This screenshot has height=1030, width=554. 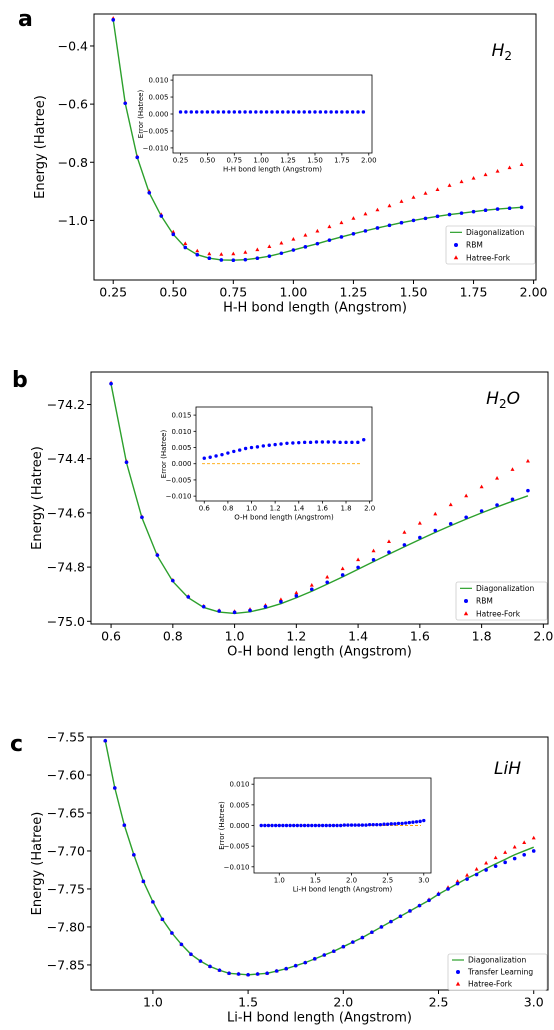 What do you see at coordinates (111, 636) in the screenshot?
I see `main-x-tick-label: 0.6` at bounding box center [111, 636].